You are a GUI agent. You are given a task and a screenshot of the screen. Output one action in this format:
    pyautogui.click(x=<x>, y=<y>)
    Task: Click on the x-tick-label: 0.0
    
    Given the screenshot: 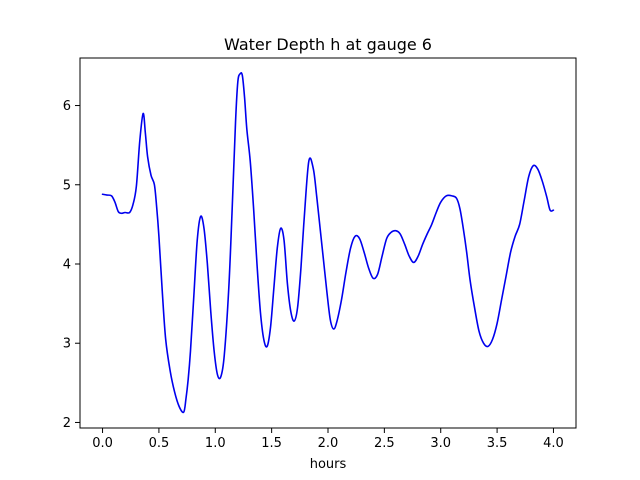 What is the action you would take?
    pyautogui.click(x=102, y=443)
    